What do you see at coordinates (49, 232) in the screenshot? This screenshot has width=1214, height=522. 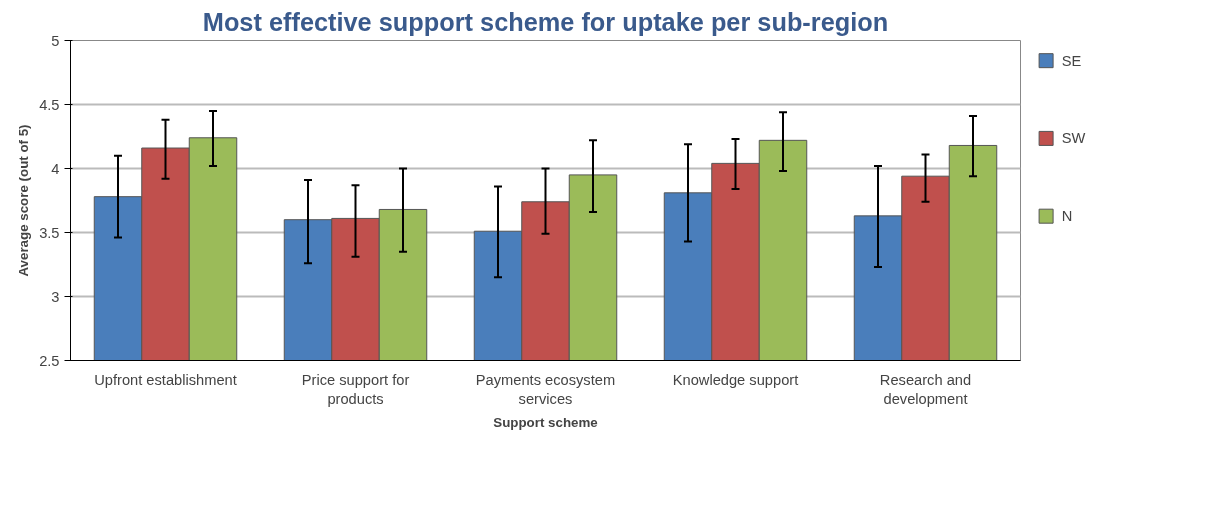 I see `y-tick-label: 3.5` at bounding box center [49, 232].